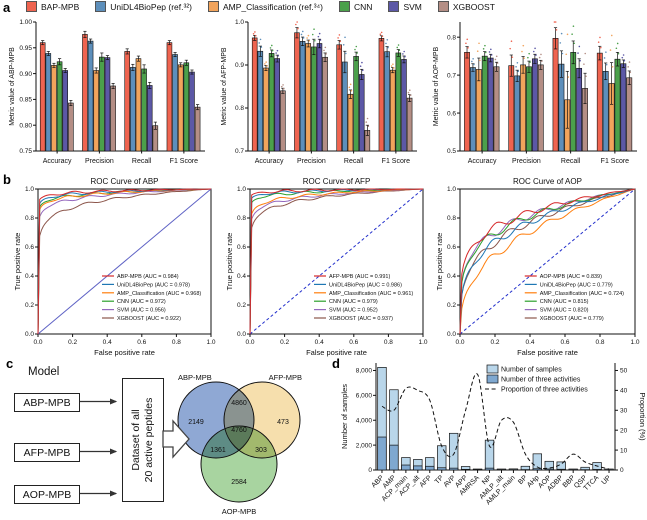  What do you see at coordinates (239, 151) in the screenshot?
I see `y-tick-label: 0.7` at bounding box center [239, 151].